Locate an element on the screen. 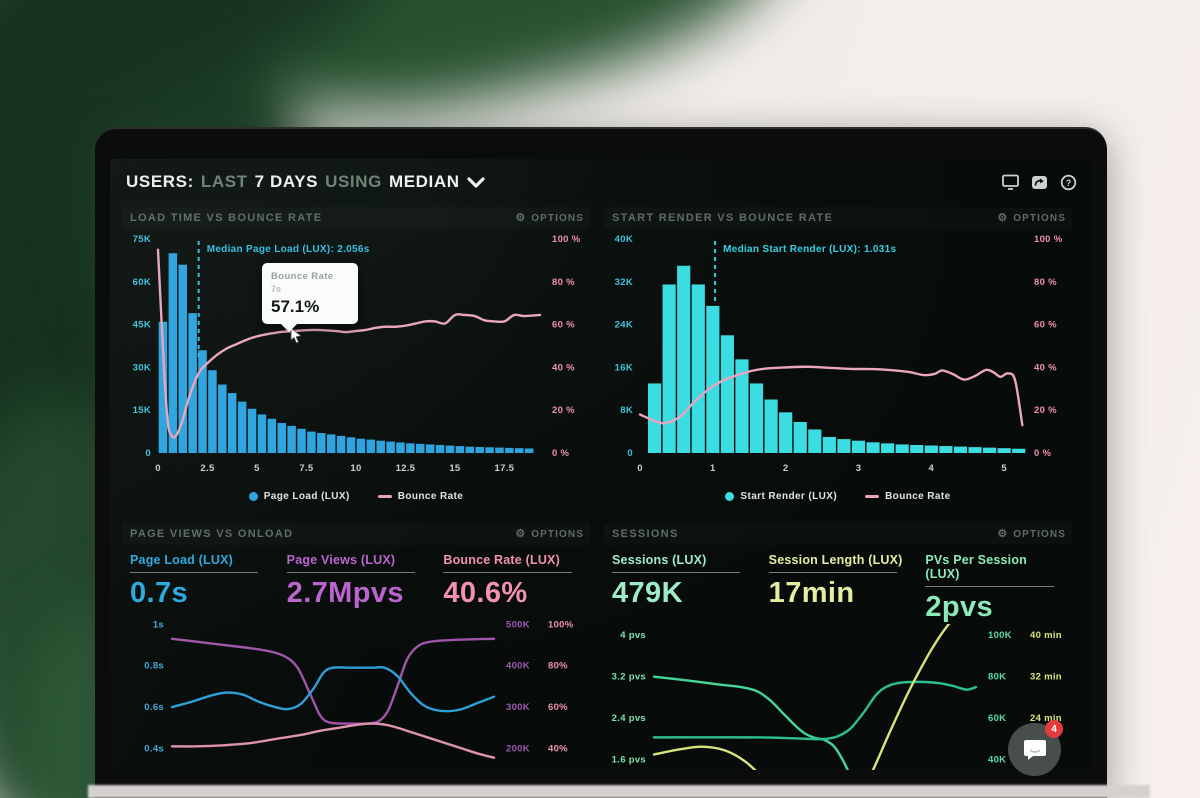  svg-text: 15 is located at coordinates (455, 468).